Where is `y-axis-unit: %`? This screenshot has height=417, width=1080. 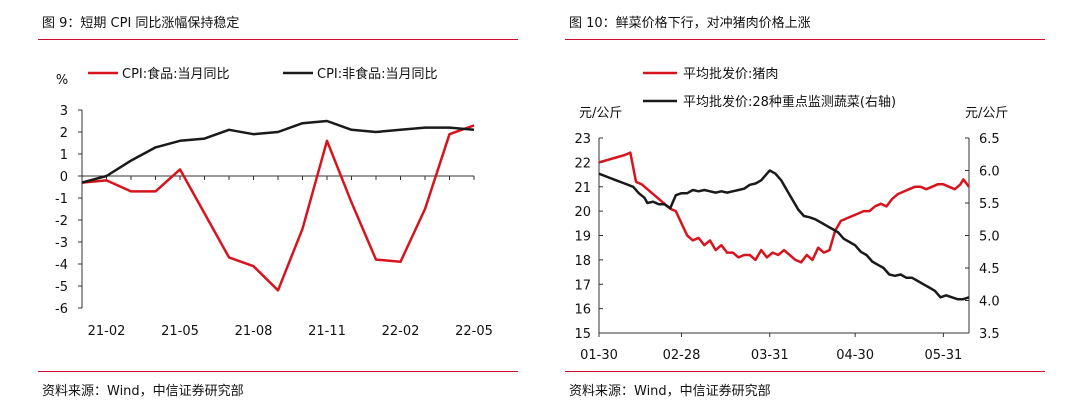 y-axis-unit: % is located at coordinates (62, 80).